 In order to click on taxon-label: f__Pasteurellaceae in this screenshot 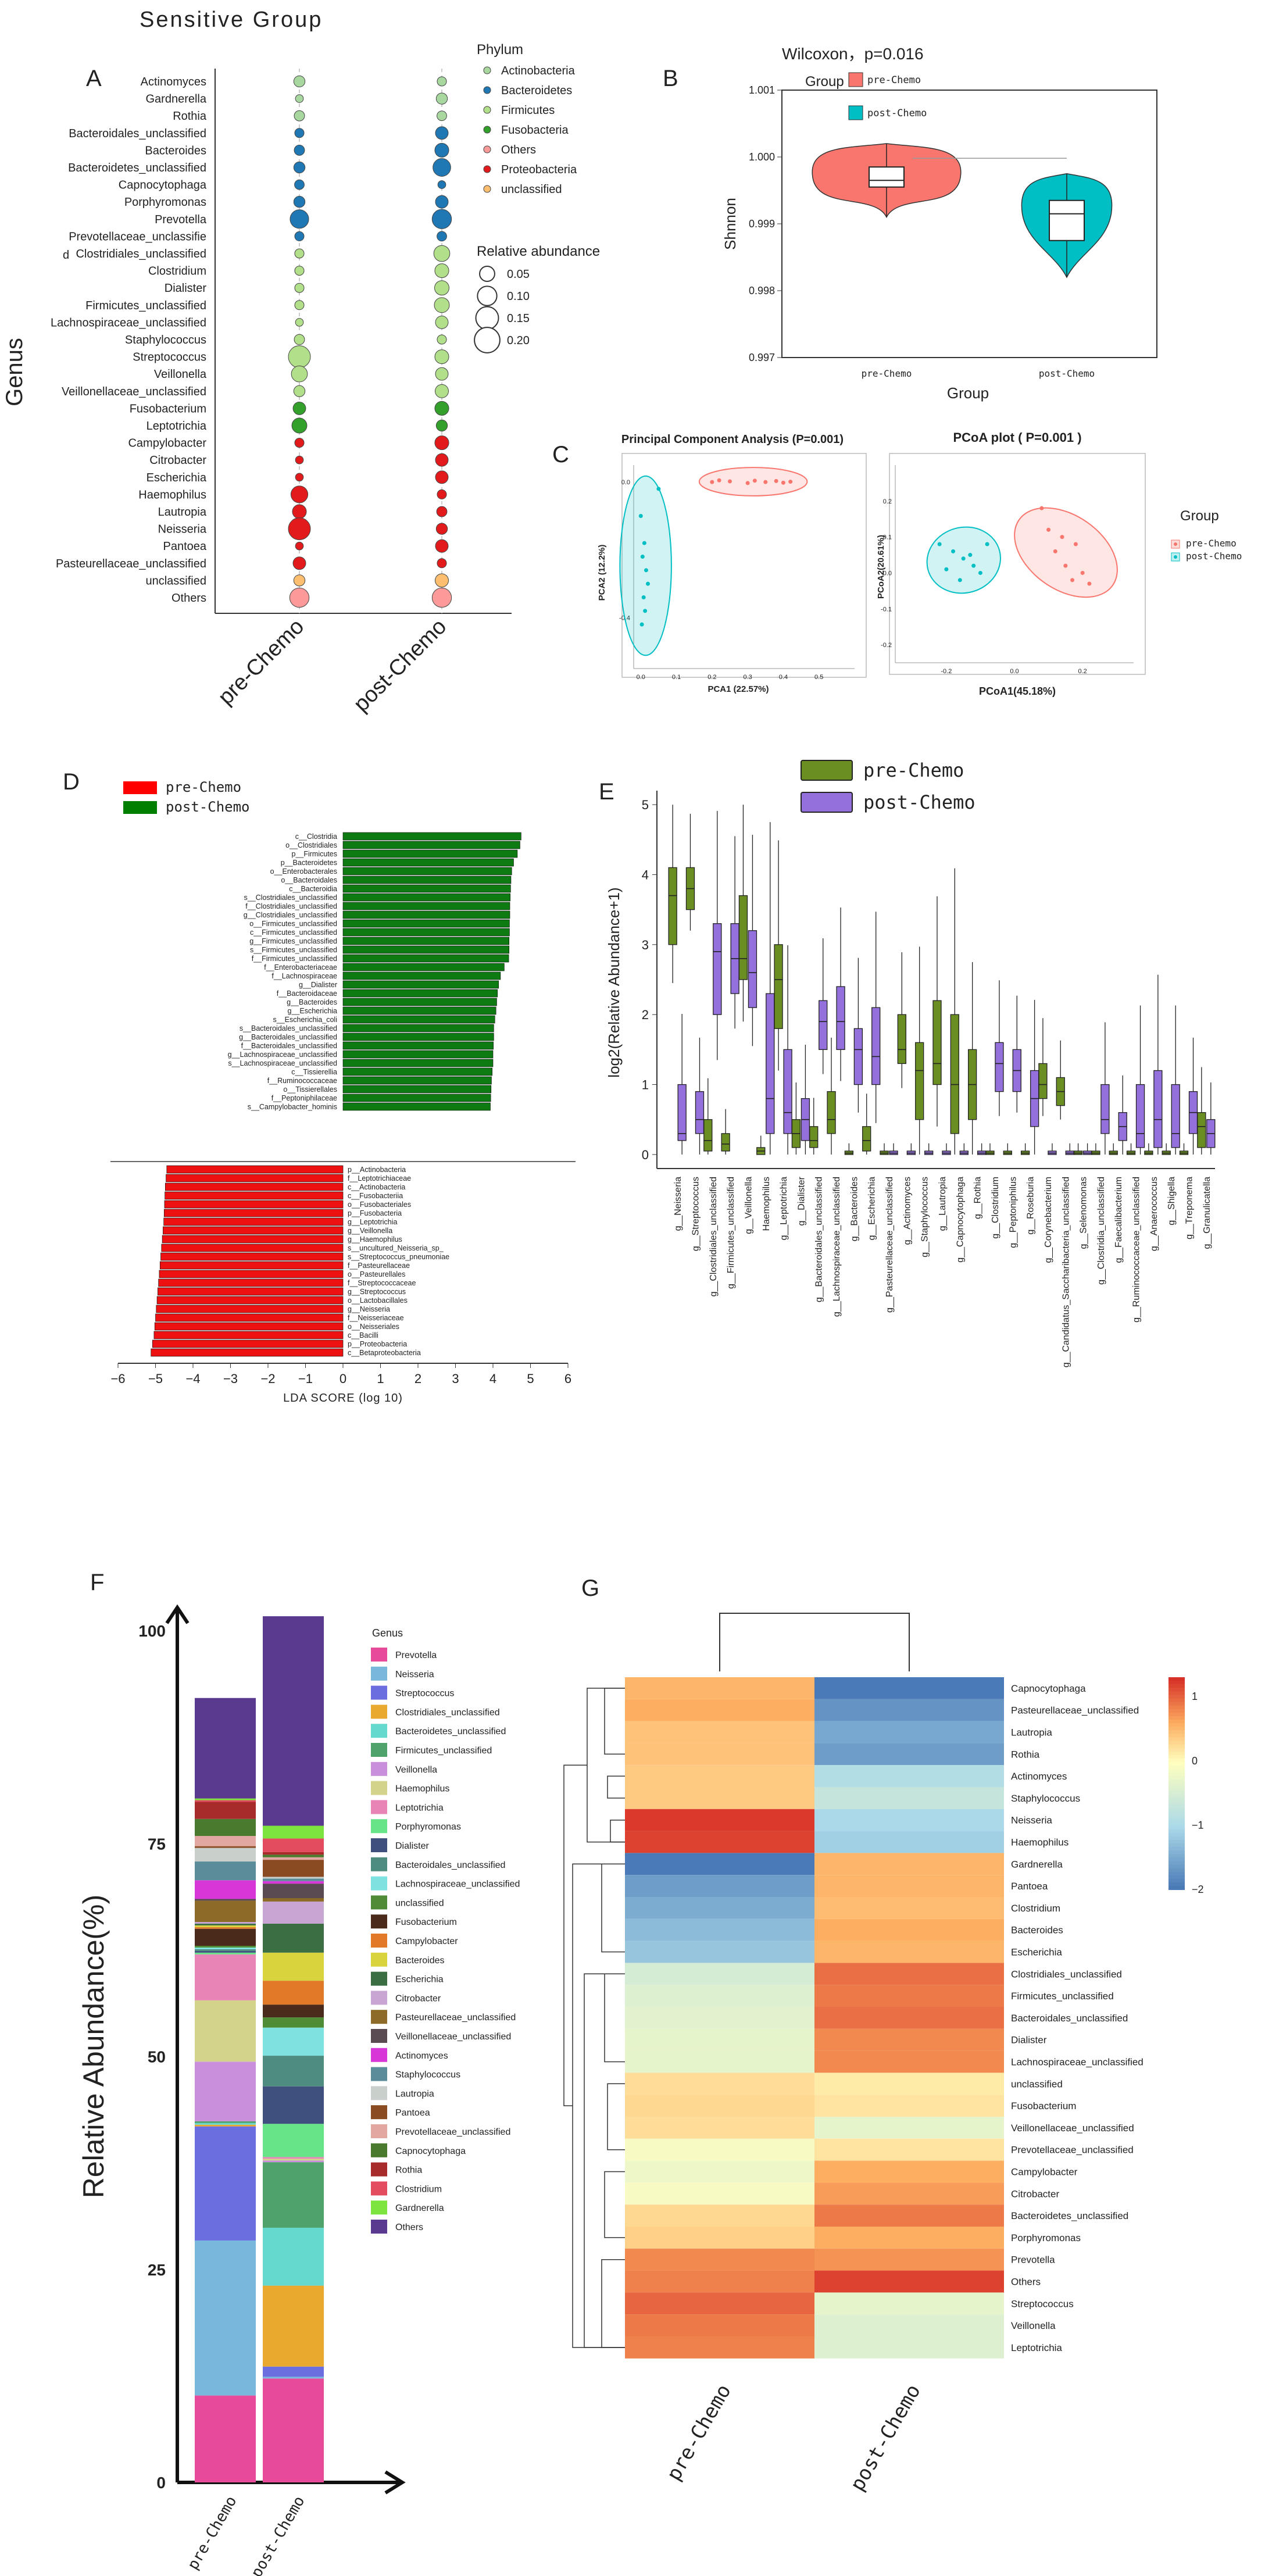, I will do `click(379, 1266)`.